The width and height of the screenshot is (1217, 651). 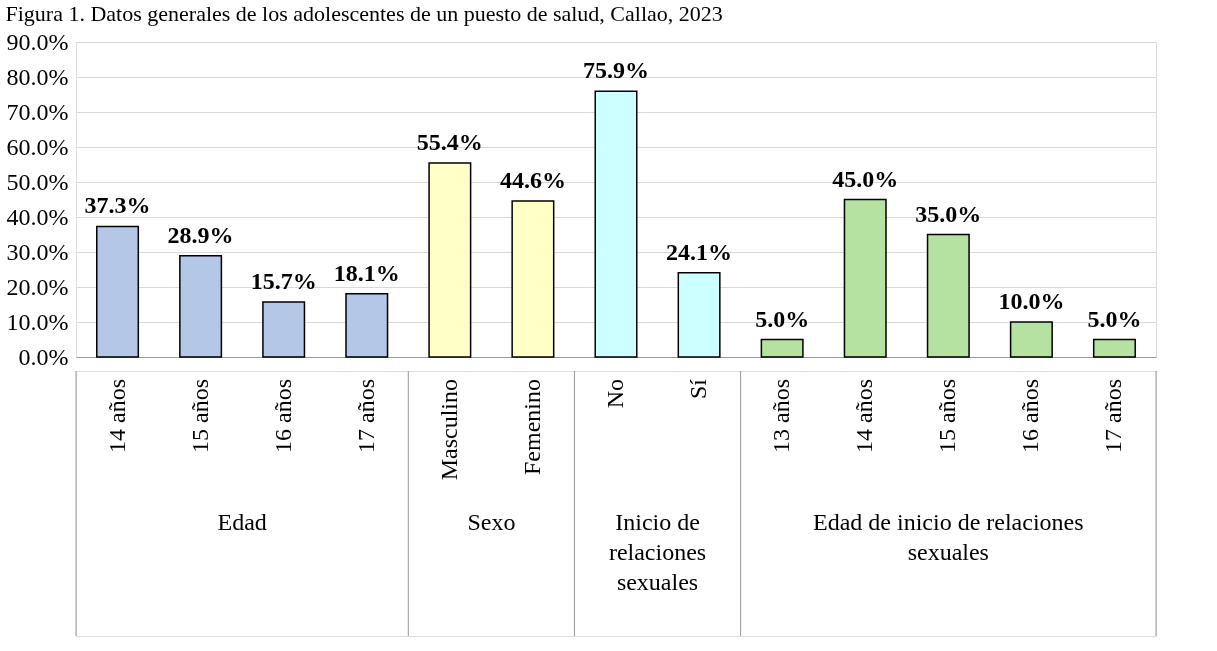 I want to click on y-tick-label: 30.0%, so click(x=37, y=251).